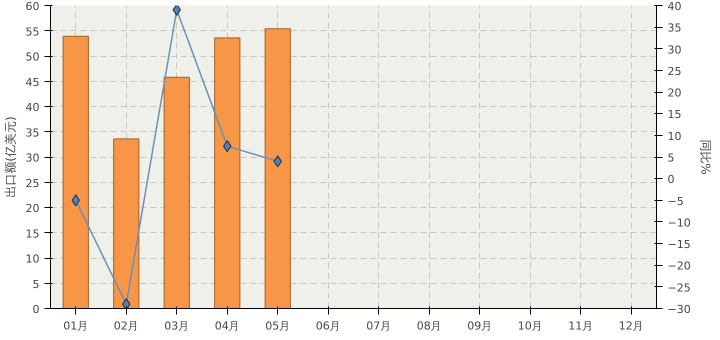  Describe the element at coordinates (675, 49) in the screenshot. I see `y2-tick-label: 30` at that location.